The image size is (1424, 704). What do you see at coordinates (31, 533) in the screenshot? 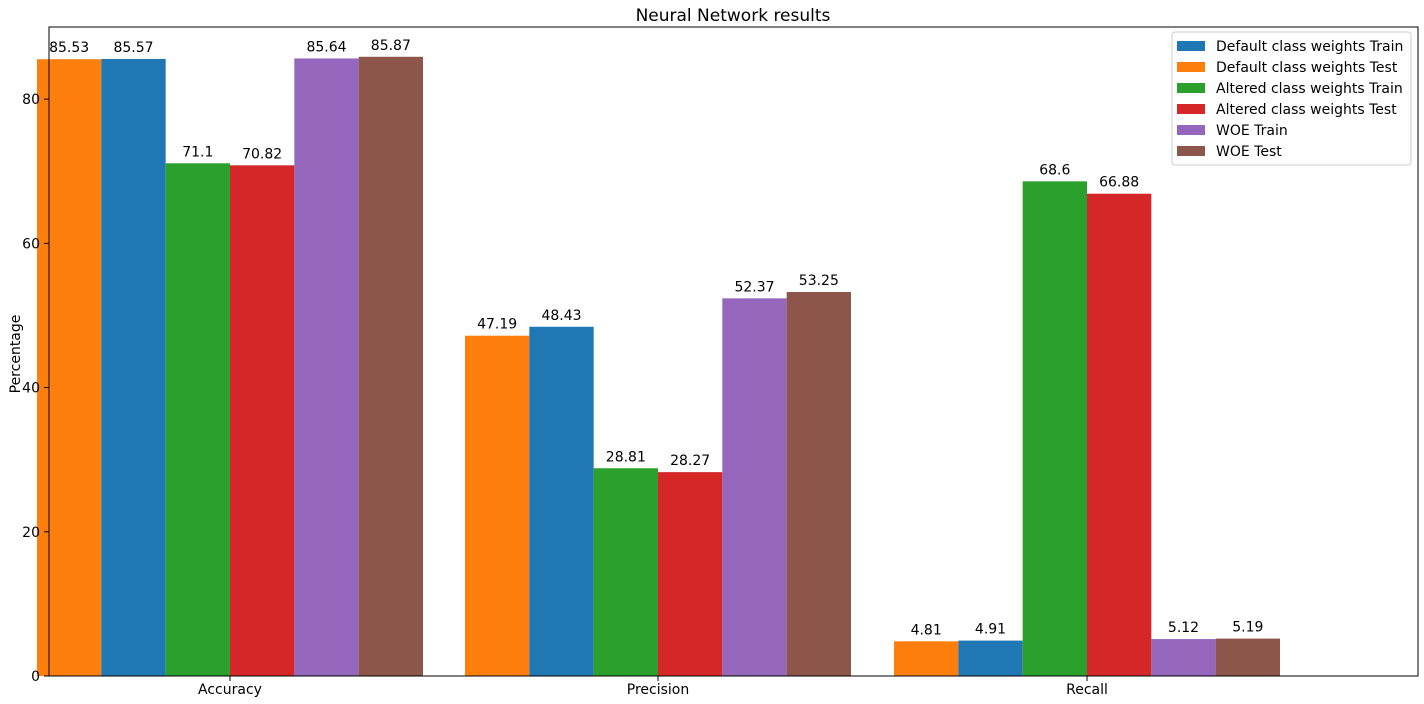
I see `y-tick-label-20: 20` at bounding box center [31, 533].